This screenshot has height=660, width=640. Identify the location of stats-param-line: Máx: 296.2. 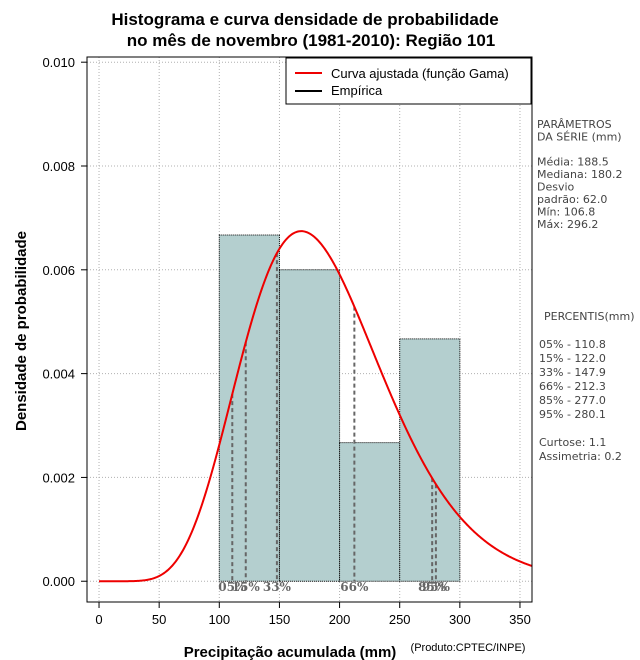
(567, 224).